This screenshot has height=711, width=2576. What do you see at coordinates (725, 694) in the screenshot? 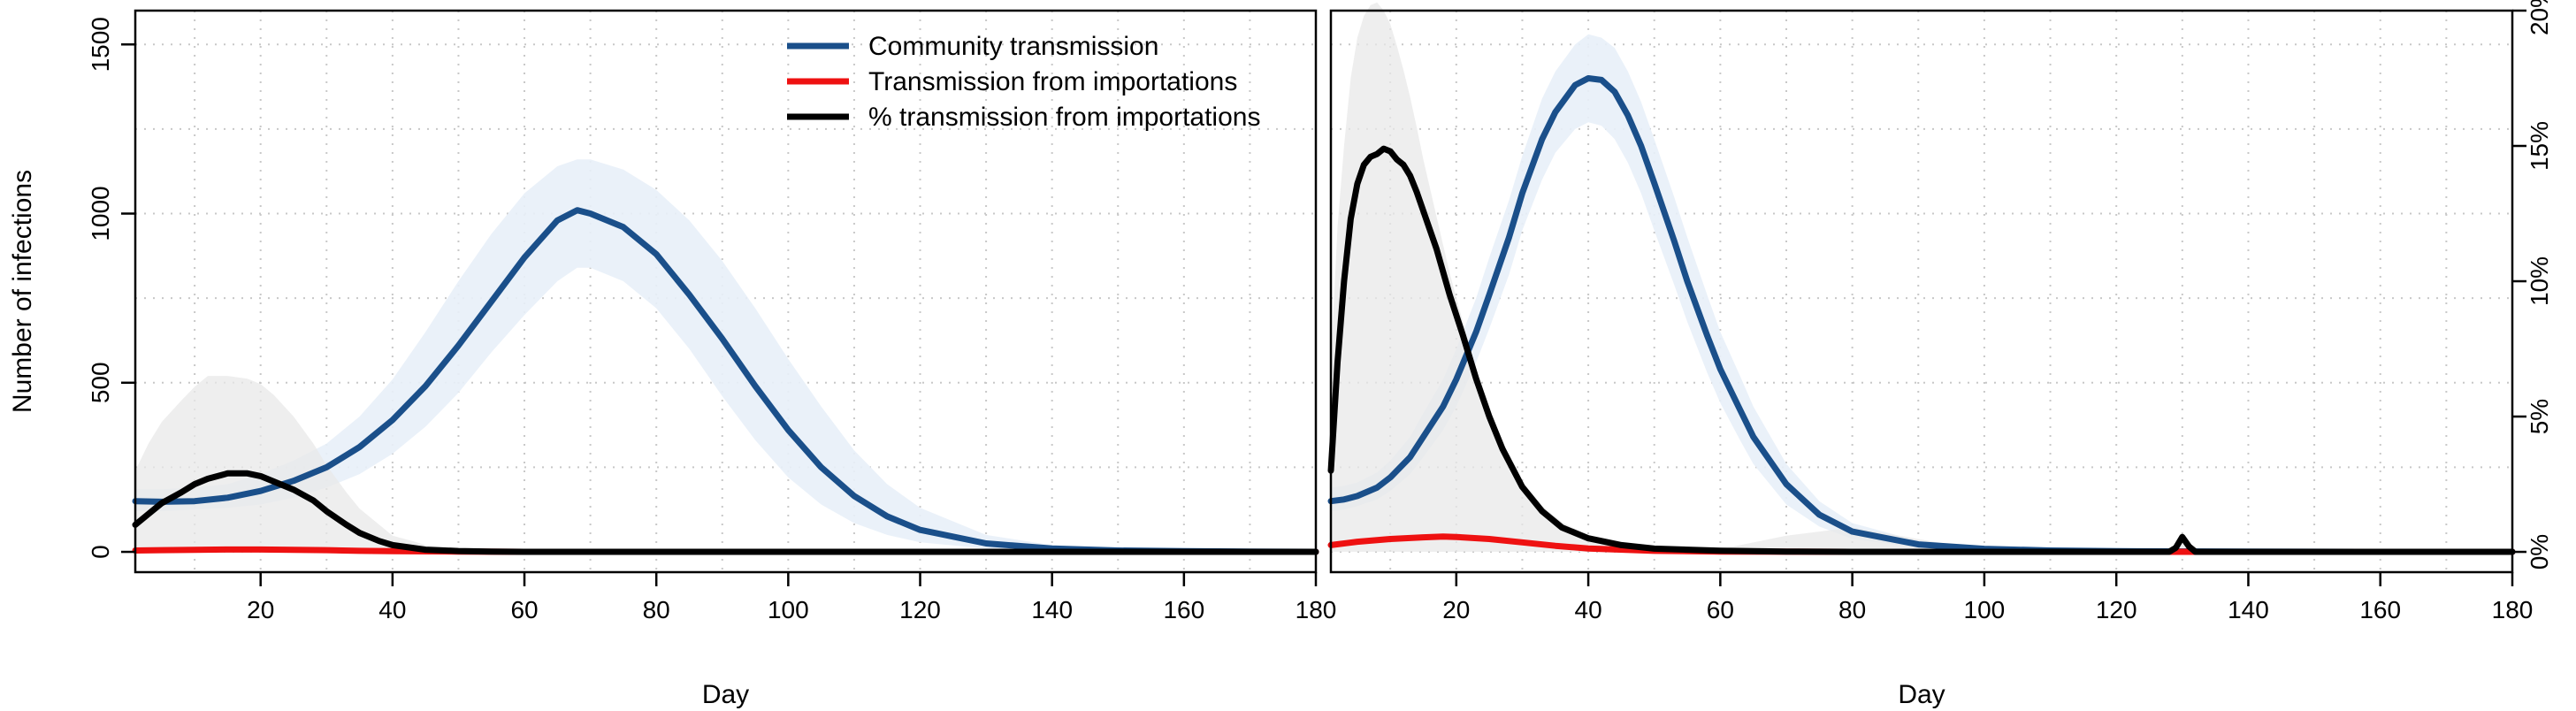
I see `left-x-axis-title: Day` at bounding box center [725, 694].